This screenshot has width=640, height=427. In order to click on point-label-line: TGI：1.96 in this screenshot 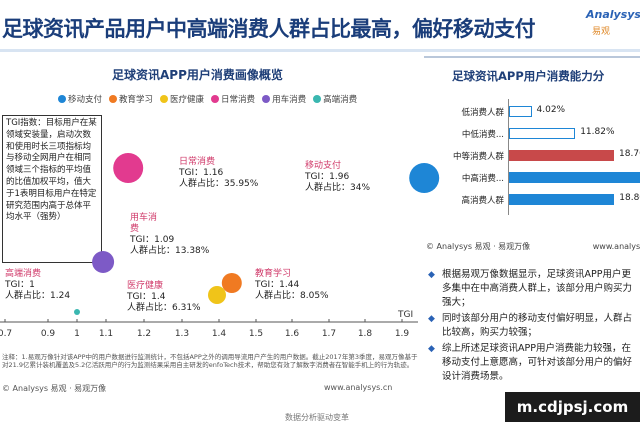, I will do `click(327, 177)`.